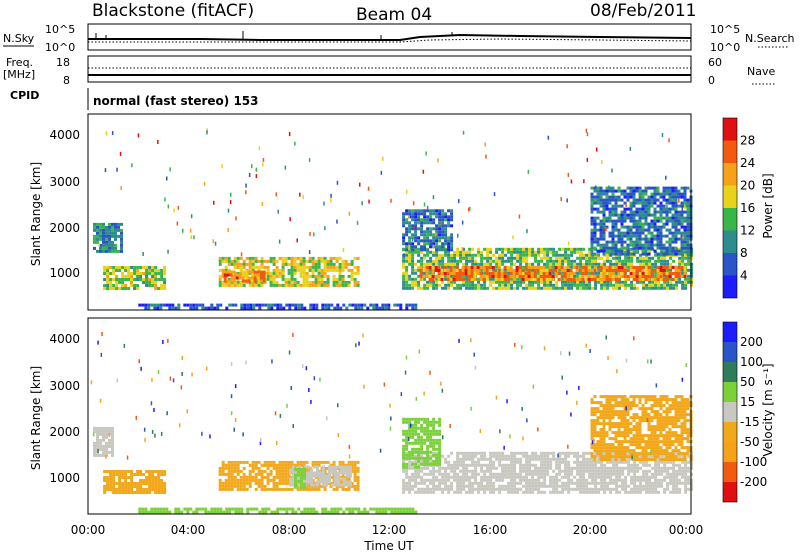  I want to click on freq-tick-bottom: 8, so click(66, 80).